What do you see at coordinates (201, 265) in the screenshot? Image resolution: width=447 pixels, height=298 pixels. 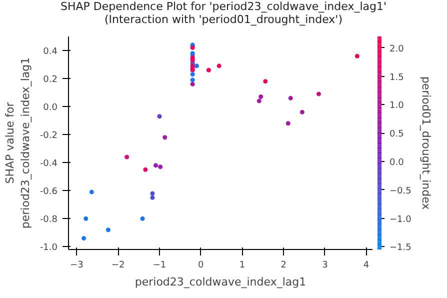 I see `x-tick-label: 0` at bounding box center [201, 265].